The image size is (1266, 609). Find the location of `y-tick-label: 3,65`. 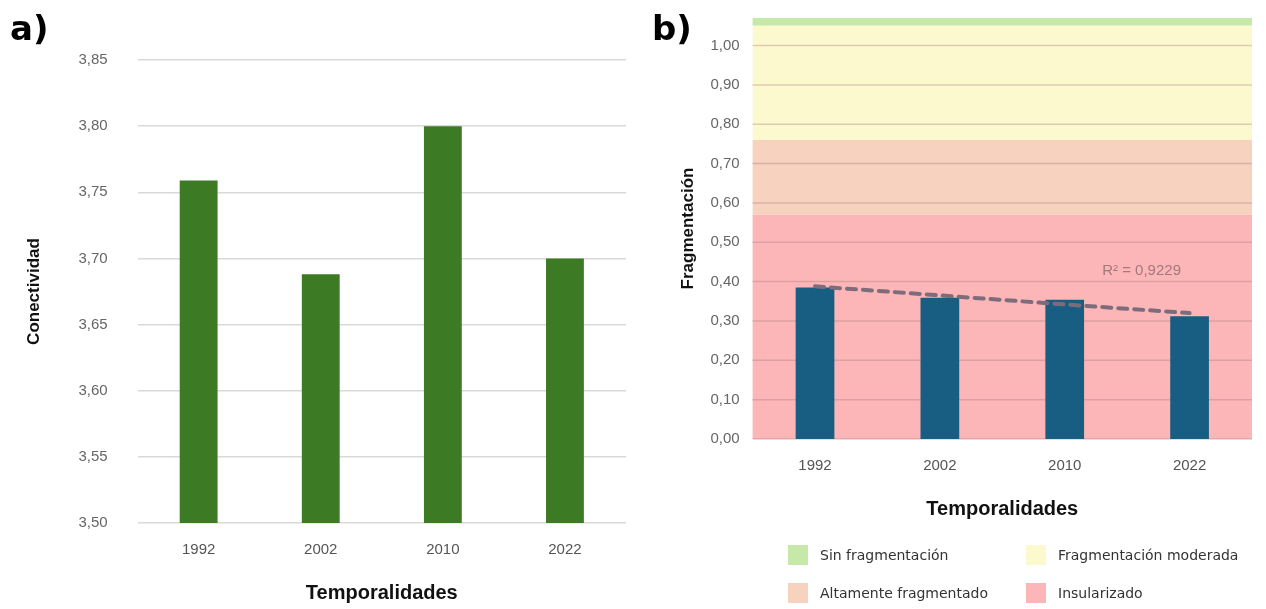

y-tick-label: 3,65 is located at coordinates (93, 323).